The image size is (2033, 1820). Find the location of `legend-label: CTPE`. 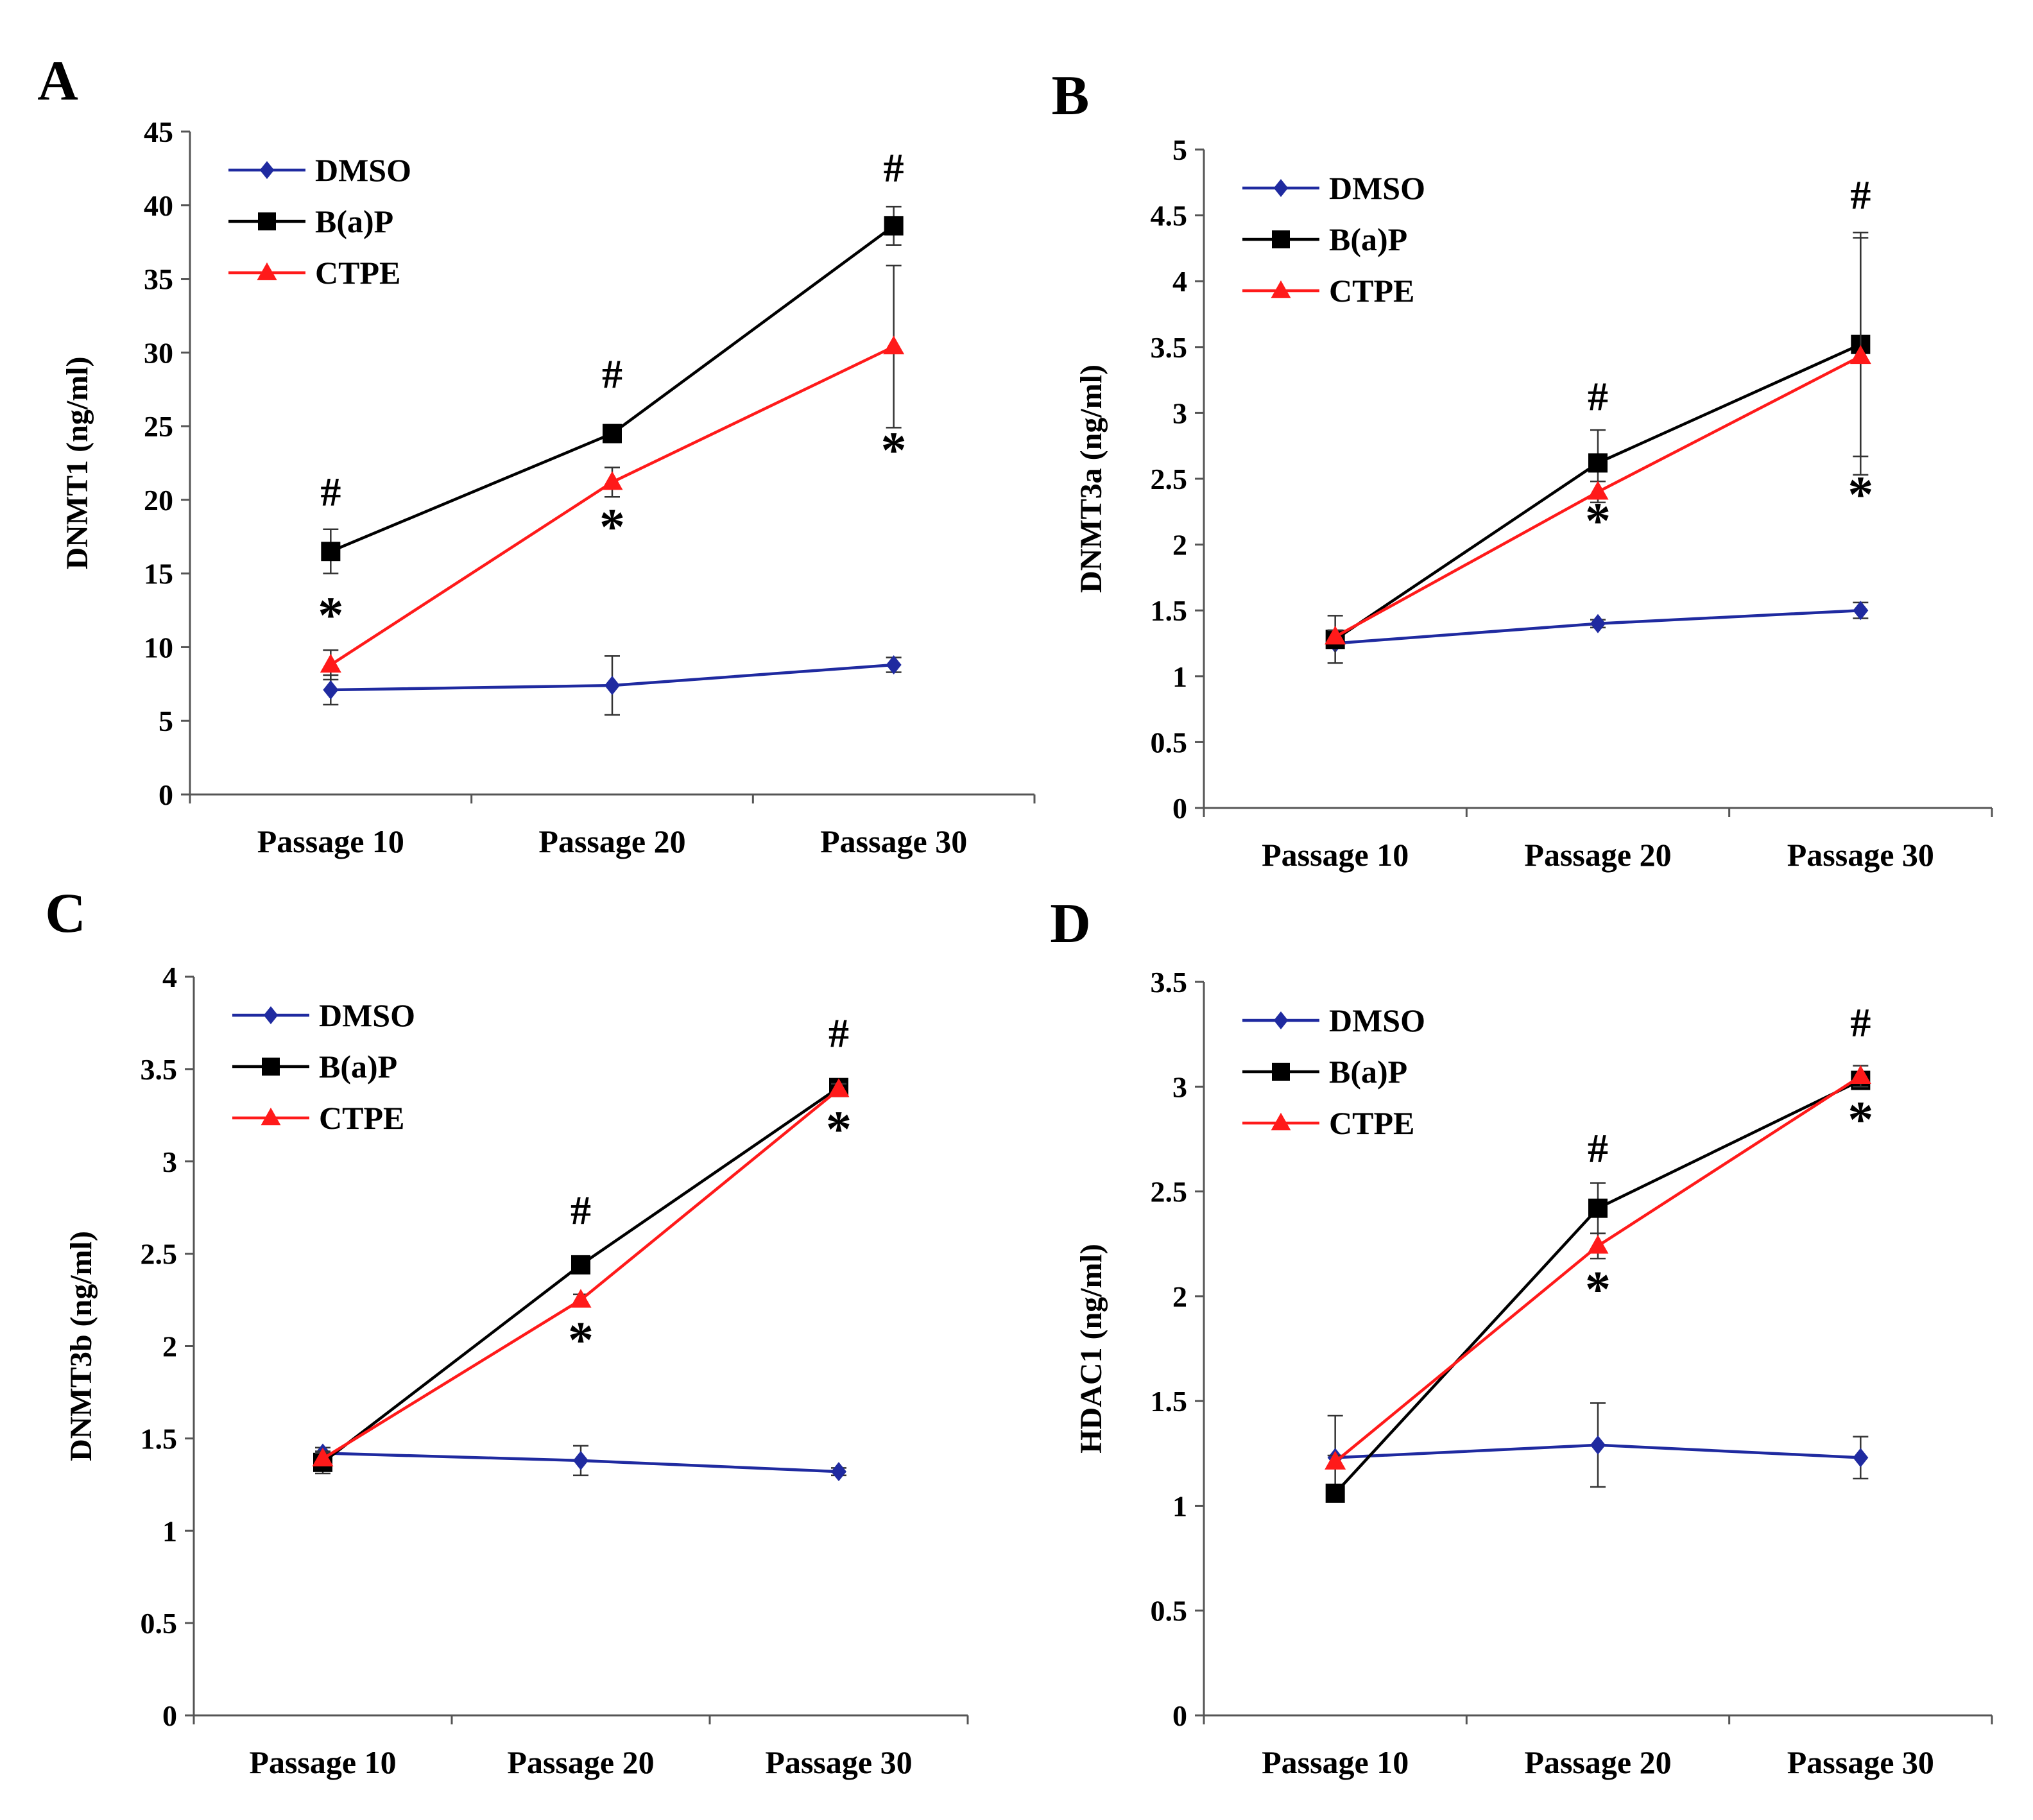

legend-label: CTPE is located at coordinates (1371, 291).